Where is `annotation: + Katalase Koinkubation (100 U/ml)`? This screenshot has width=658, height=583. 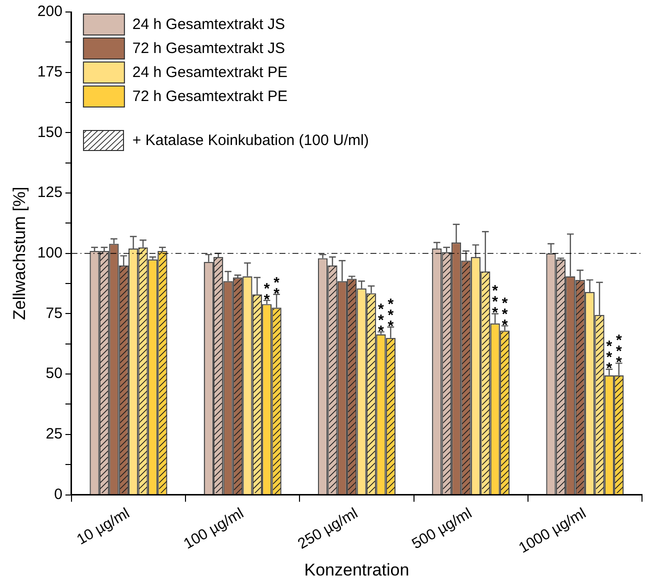 annotation: + Katalase Koinkubation (100 U/ml) is located at coordinates (250, 141).